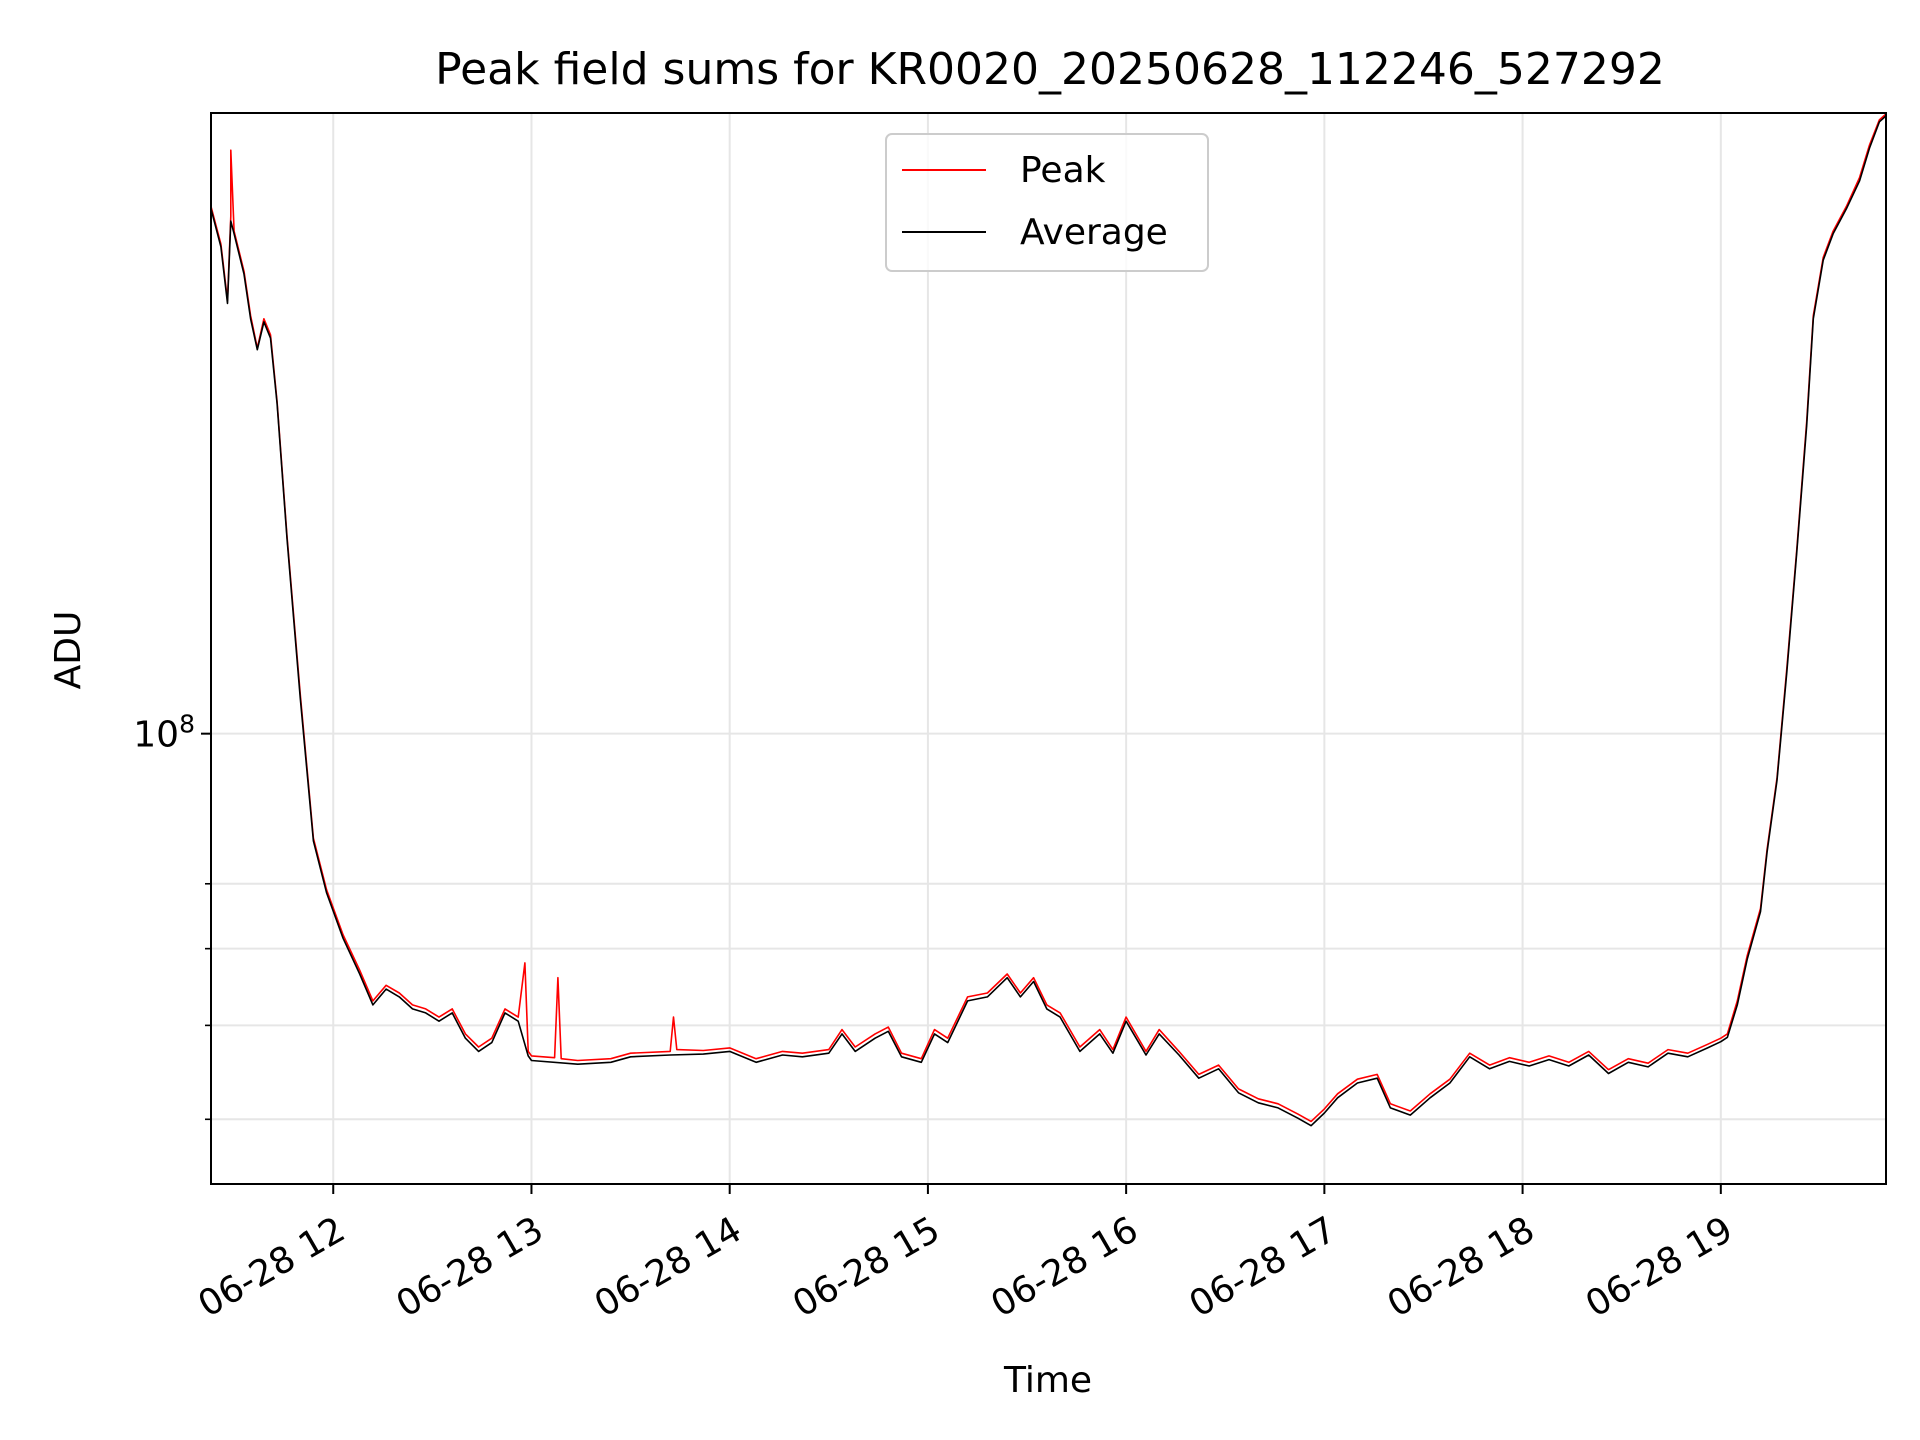 This screenshot has width=1920, height=1440. What do you see at coordinates (172, 915) in the screenshot?
I see `y-axis: 108` at bounding box center [172, 915].